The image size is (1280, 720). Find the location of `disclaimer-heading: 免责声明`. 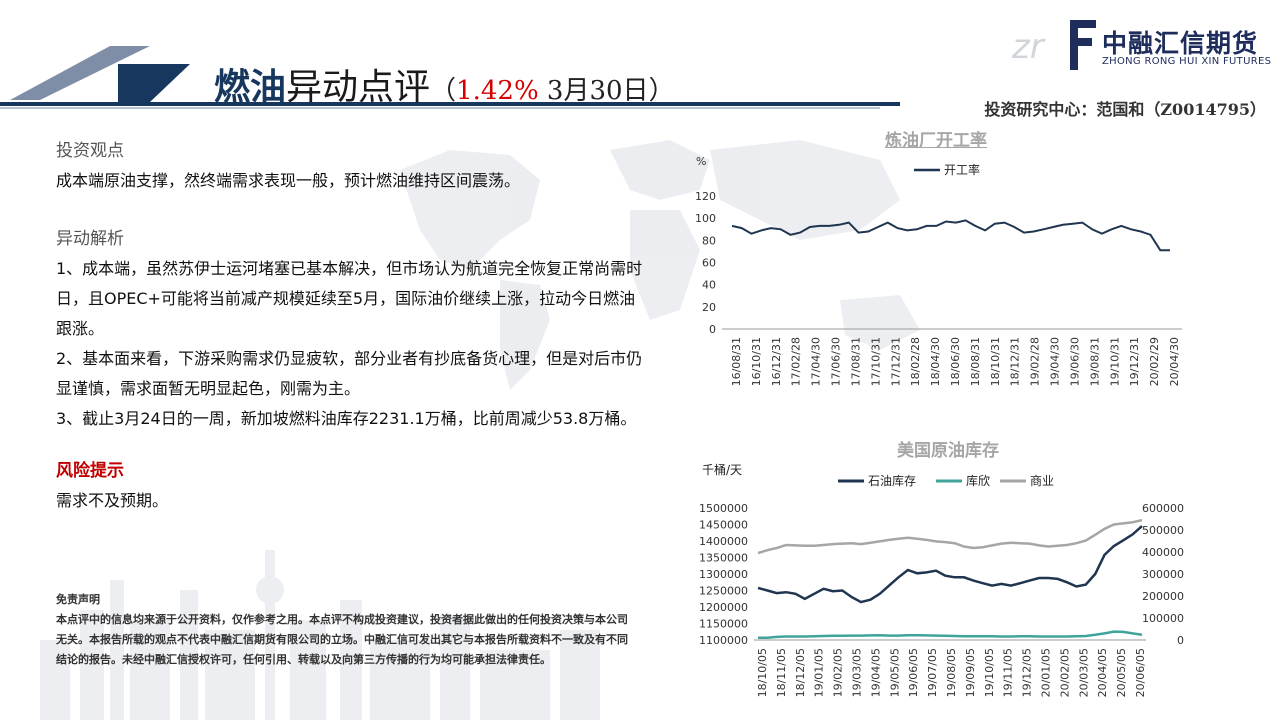

disclaimer-heading: 免责声明 is located at coordinates (78, 599).